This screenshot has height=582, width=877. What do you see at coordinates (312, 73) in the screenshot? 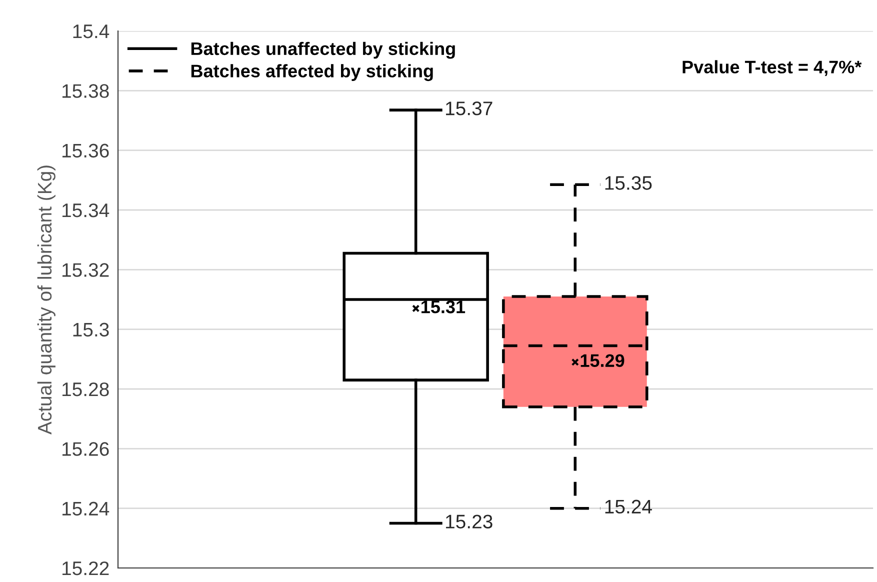
I see `legend-label: Batches affected by sticking` at bounding box center [312, 73].